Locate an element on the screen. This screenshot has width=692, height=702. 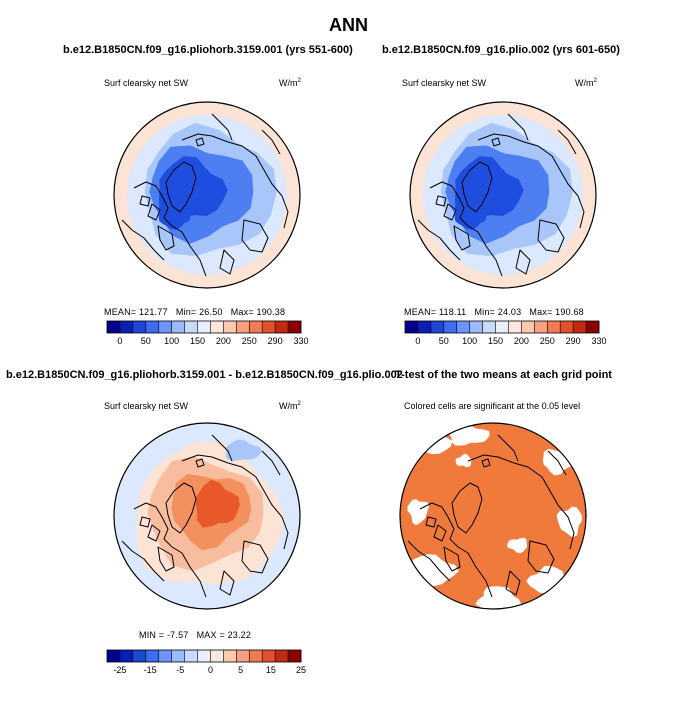
panel2-stats: MEAN= 118.11 Min= 24.03 Max= 190.68 is located at coordinates (494, 312).